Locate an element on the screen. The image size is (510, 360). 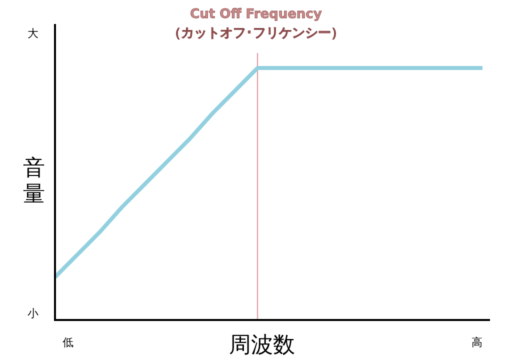
x-axis-title: 周波数 is located at coordinates (262, 345).